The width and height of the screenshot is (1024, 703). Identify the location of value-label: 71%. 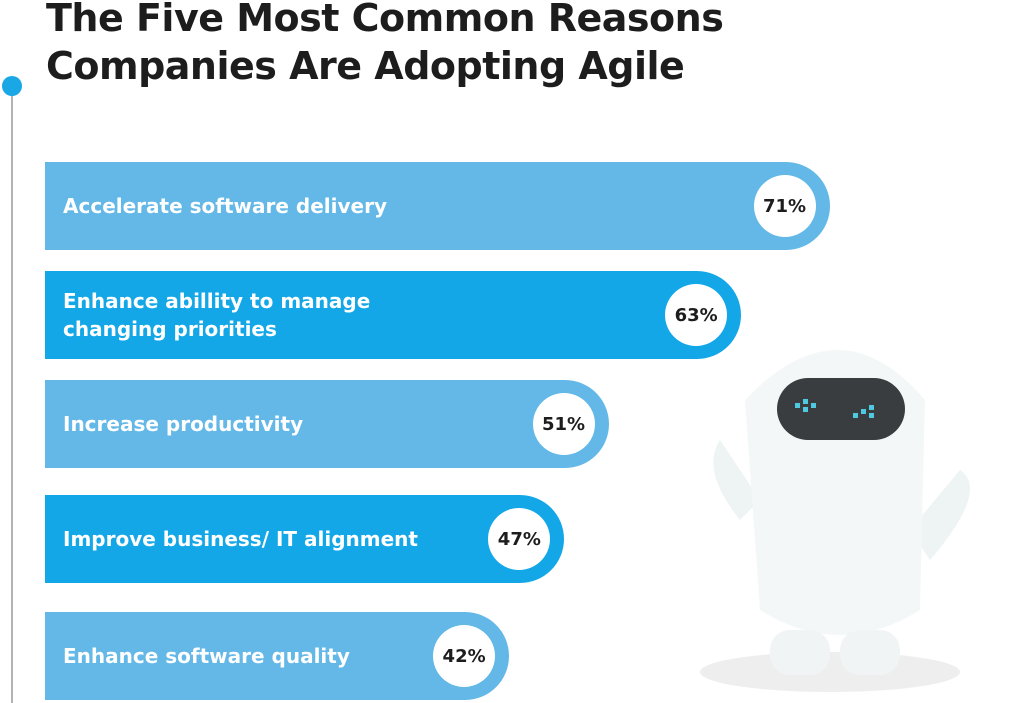
(784, 206).